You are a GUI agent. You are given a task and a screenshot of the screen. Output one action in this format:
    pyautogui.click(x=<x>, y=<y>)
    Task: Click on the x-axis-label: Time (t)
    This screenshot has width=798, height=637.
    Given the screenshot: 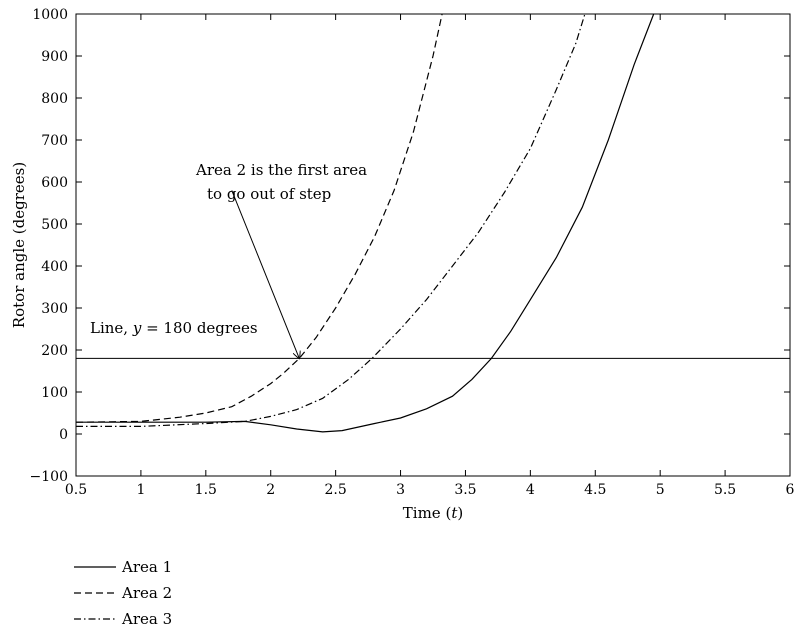 What is the action you would take?
    pyautogui.click(x=433, y=513)
    